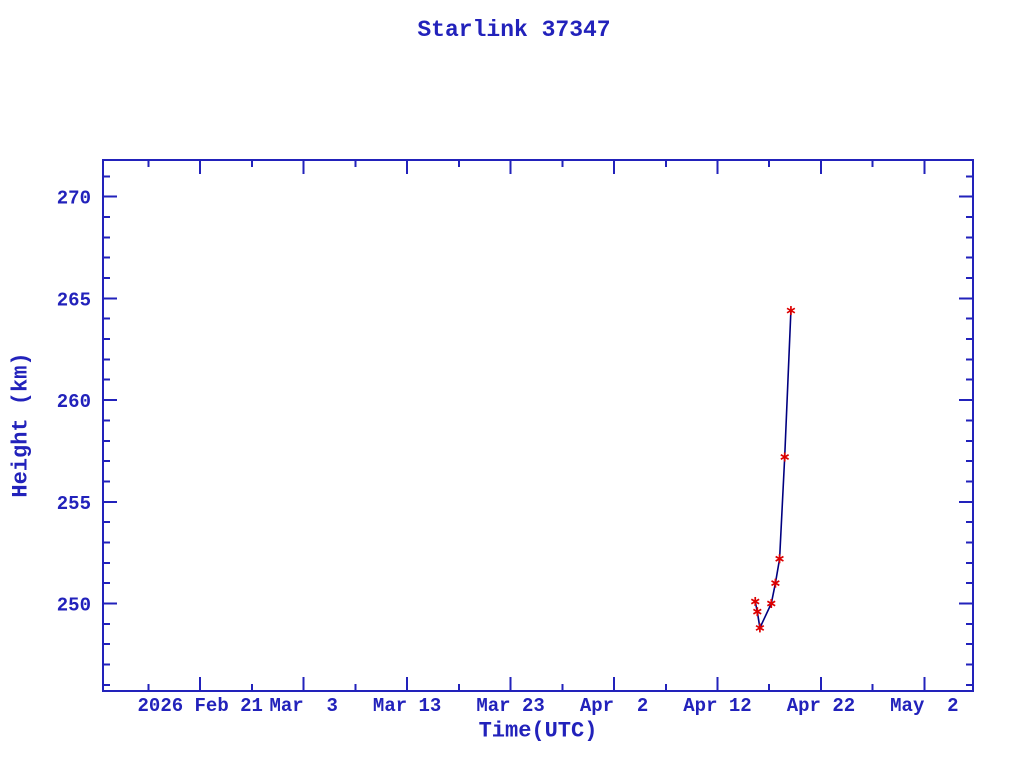 The image size is (1024, 768). Describe the element at coordinates (74, 504) in the screenshot. I see `y-tick-label: 255` at that location.